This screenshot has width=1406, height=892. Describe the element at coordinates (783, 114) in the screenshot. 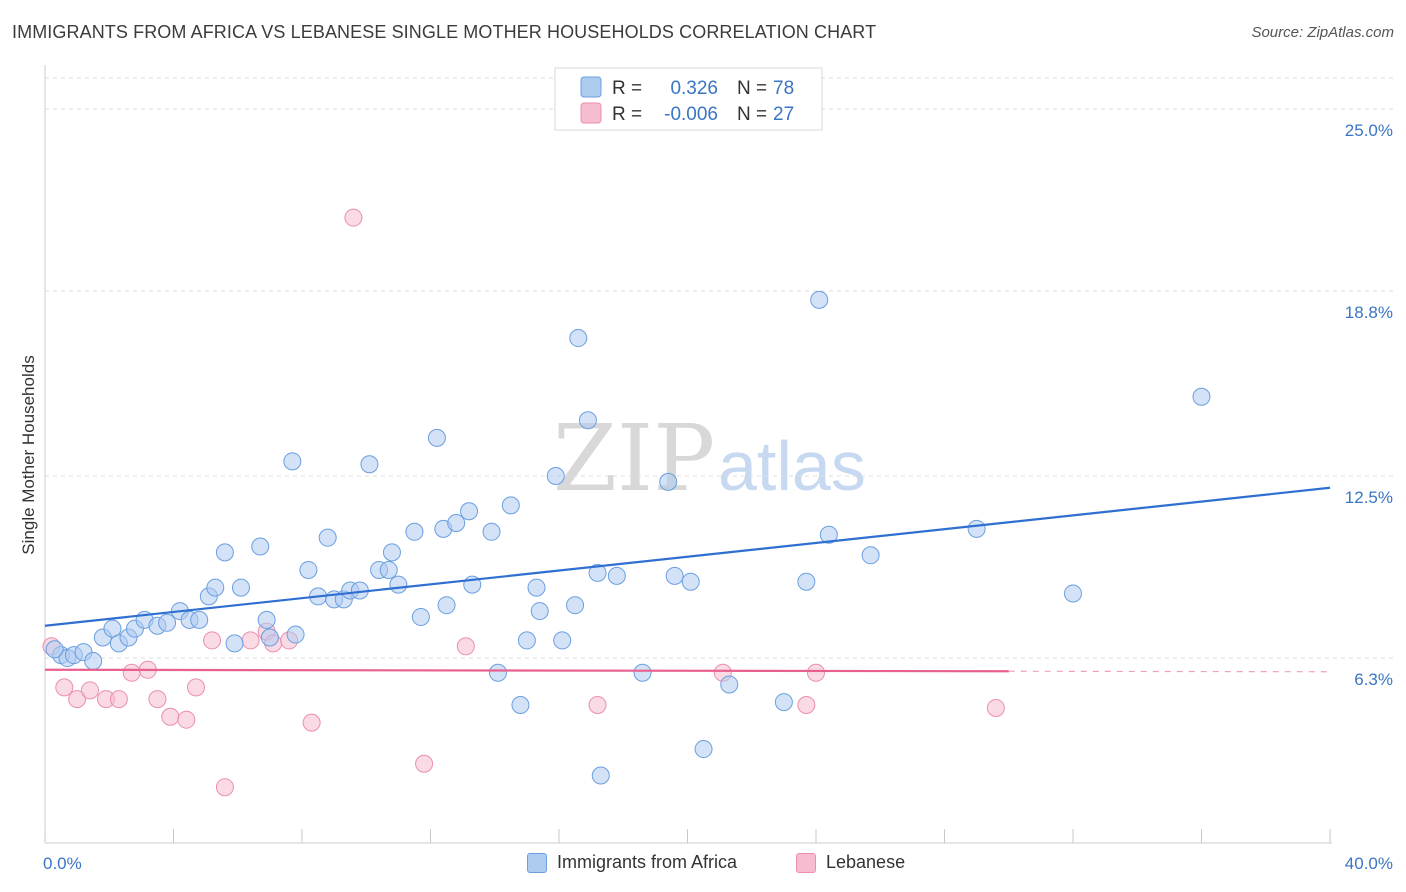

I see `legend-n-value-lebanese: 27` at that location.